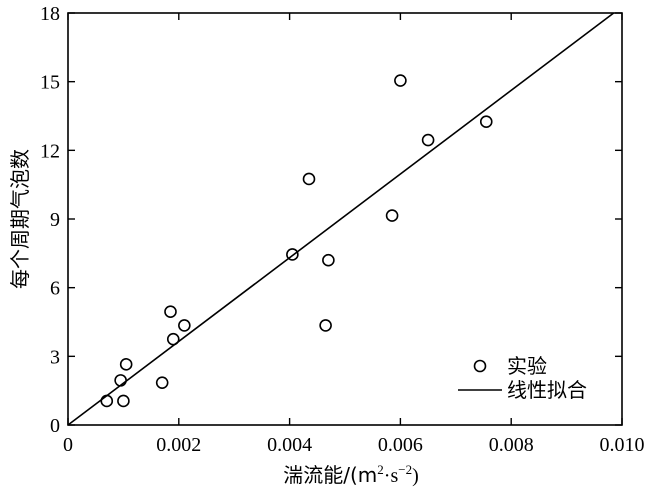 This screenshot has height=494, width=650. Describe the element at coordinates (289, 445) in the screenshot. I see `x-tick-label-2: 0.004` at that location.